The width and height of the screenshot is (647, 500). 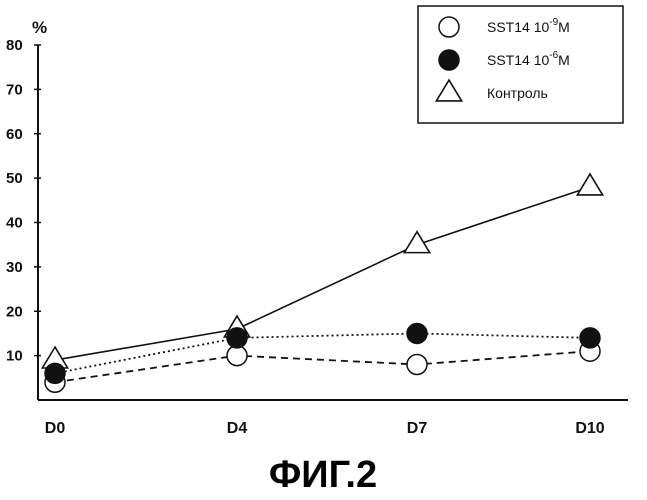 What do you see at coordinates (39, 27) in the screenshot?
I see `y-axis-unit-label: %` at bounding box center [39, 27].